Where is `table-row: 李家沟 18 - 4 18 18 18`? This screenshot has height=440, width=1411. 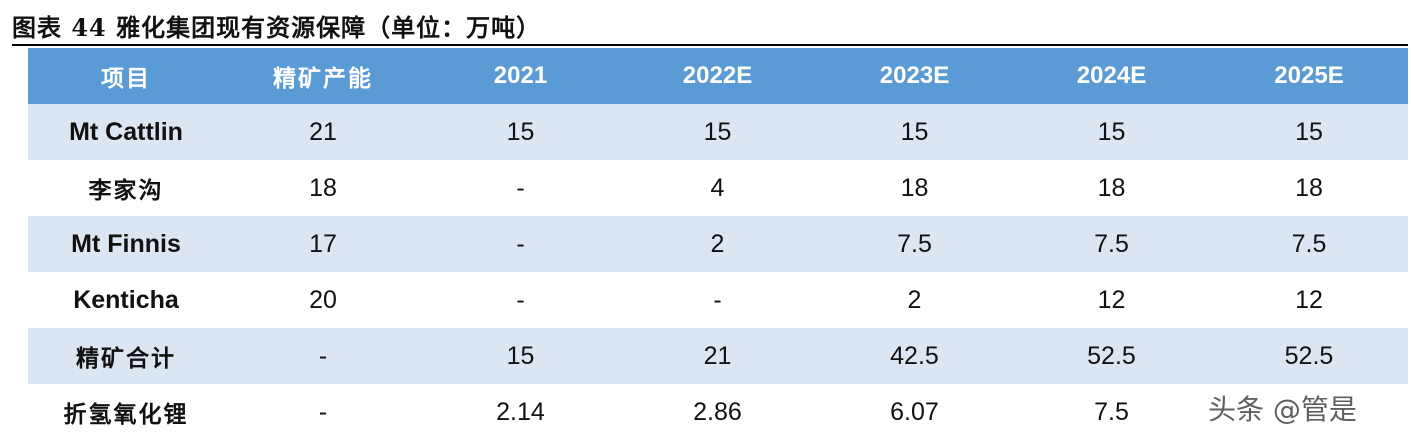 table-row: 李家沟 18 - 4 18 18 18 is located at coordinates (718, 188).